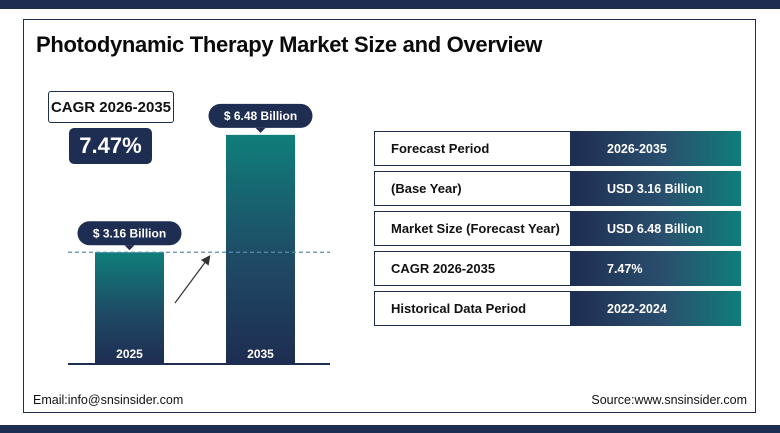 The height and width of the screenshot is (433, 780). Describe the element at coordinates (472, 308) in the screenshot. I see `table-row-label: Historical Data Period` at that location.